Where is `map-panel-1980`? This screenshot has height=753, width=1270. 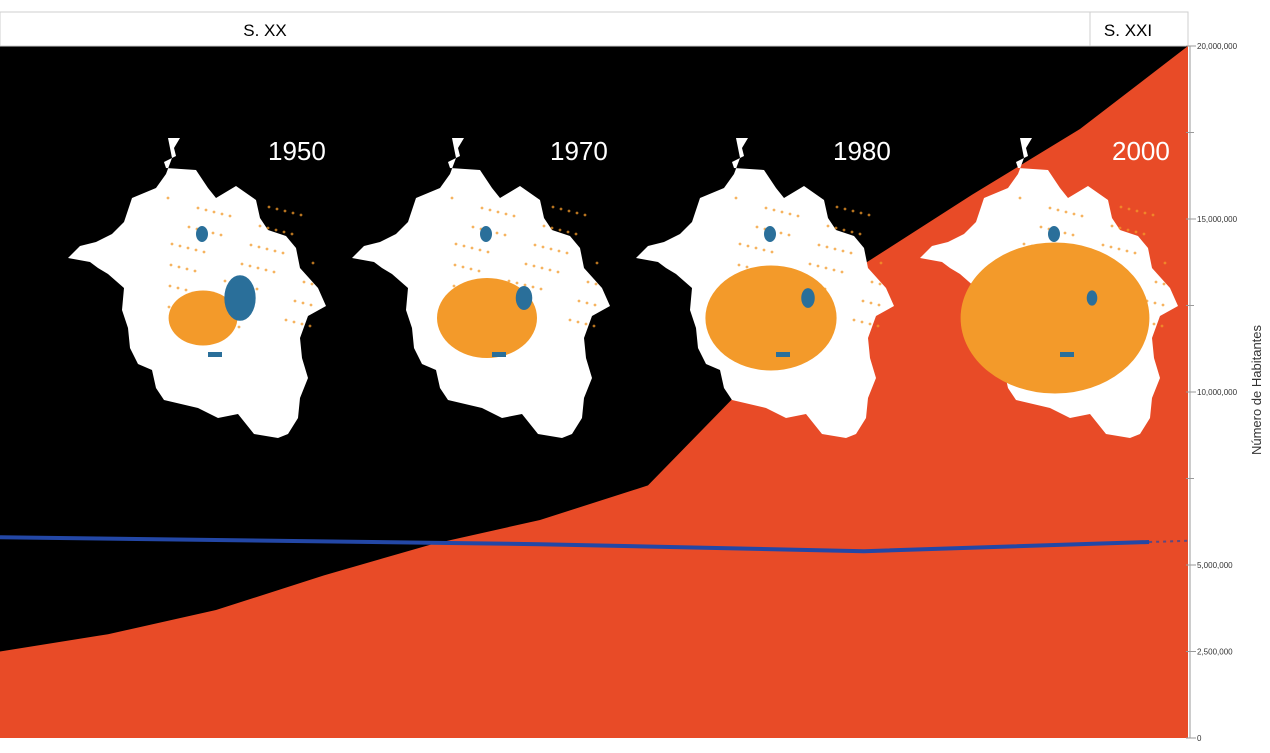 map-panel-1980 is located at coordinates (765, 288).